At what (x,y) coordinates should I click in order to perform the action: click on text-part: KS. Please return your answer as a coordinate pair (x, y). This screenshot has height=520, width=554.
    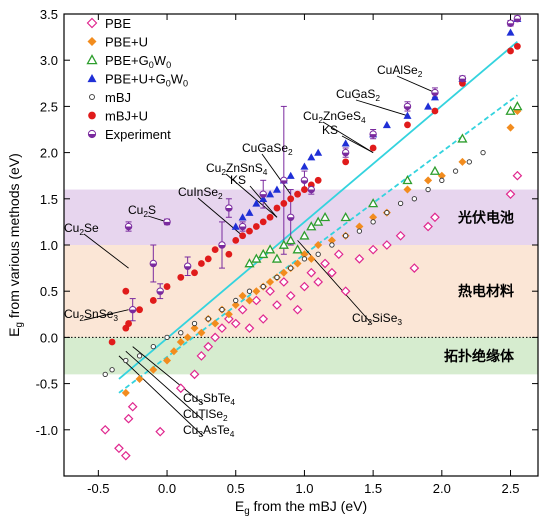
    Looking at the image, I should click on (330, 130).